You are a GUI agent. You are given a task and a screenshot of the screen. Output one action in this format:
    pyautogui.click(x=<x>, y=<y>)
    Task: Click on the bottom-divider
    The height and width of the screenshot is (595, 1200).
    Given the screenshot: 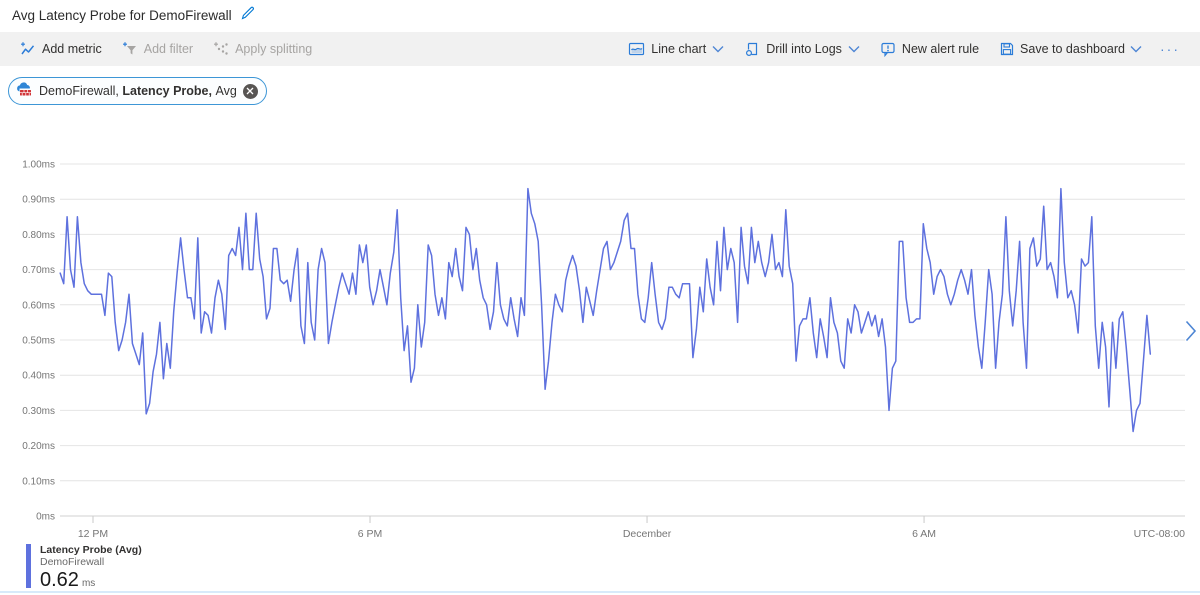 What is the action you would take?
    pyautogui.click(x=600, y=592)
    